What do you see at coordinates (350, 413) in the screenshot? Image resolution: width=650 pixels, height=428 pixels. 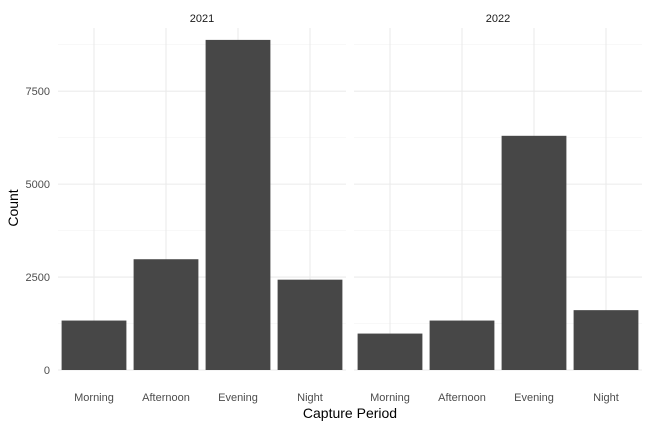 I see `x-axis-title: Capture Period` at bounding box center [350, 413].